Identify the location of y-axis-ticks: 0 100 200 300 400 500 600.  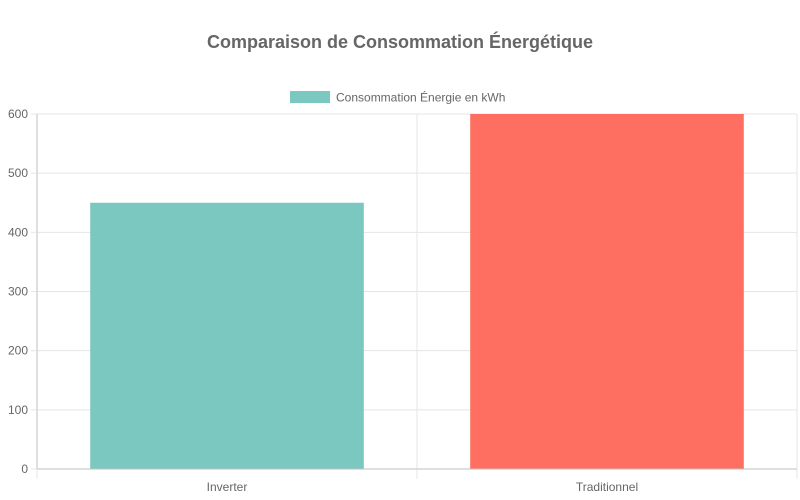
(22, 291).